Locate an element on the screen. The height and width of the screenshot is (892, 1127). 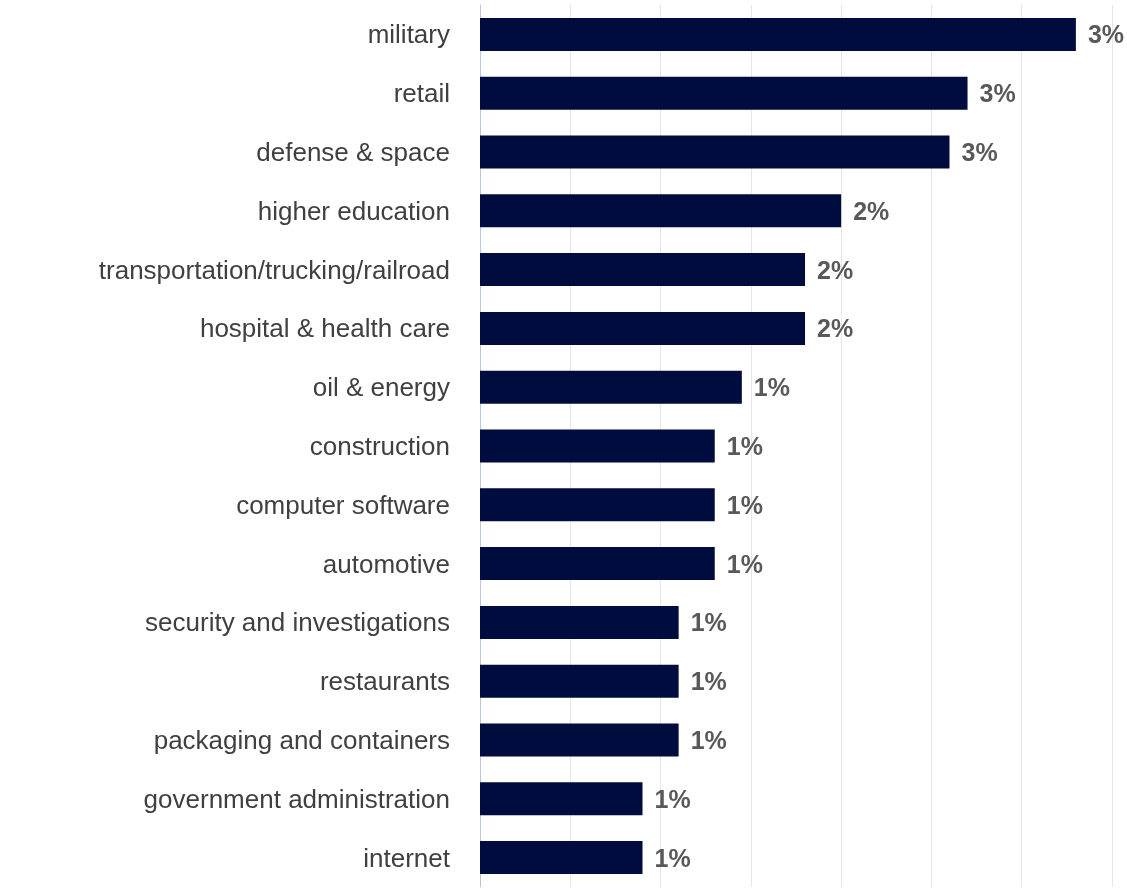
y-tick-label: restaurants is located at coordinates (384, 681).